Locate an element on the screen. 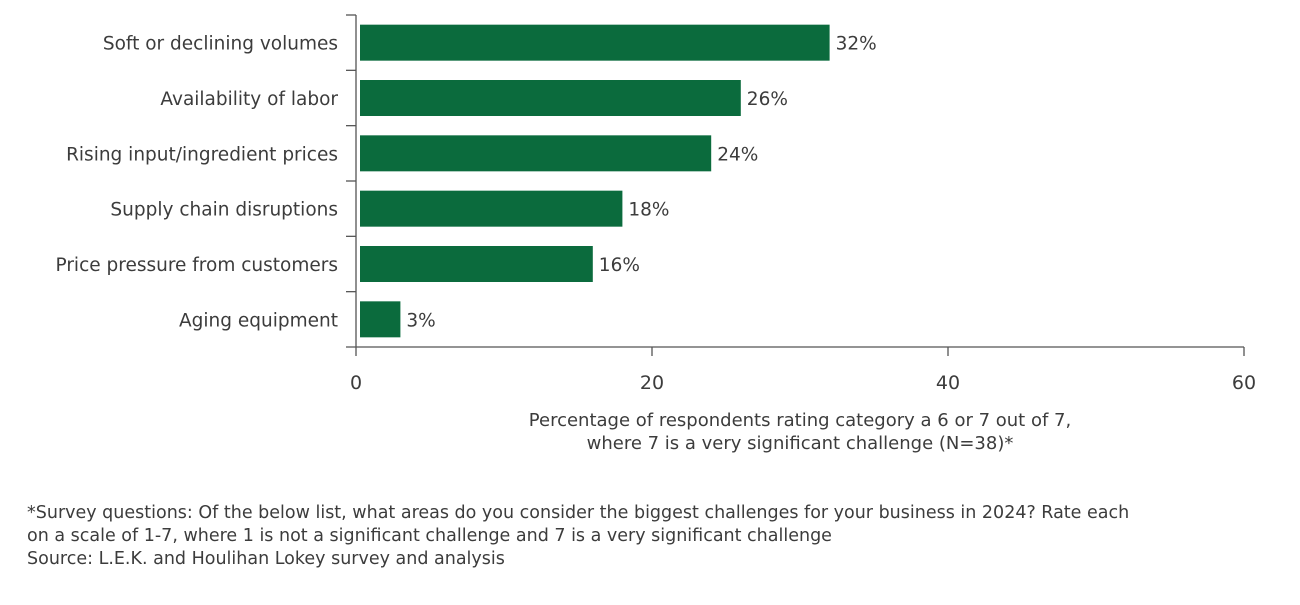 Image resolution: width=1300 pixels, height=605 pixels. category-label: Aging equipment is located at coordinates (258, 320).